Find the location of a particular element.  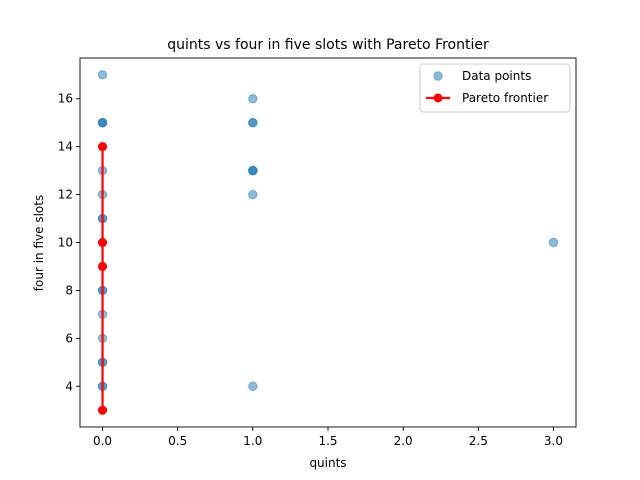

x-tick-label: 1.0 is located at coordinates (252, 441).